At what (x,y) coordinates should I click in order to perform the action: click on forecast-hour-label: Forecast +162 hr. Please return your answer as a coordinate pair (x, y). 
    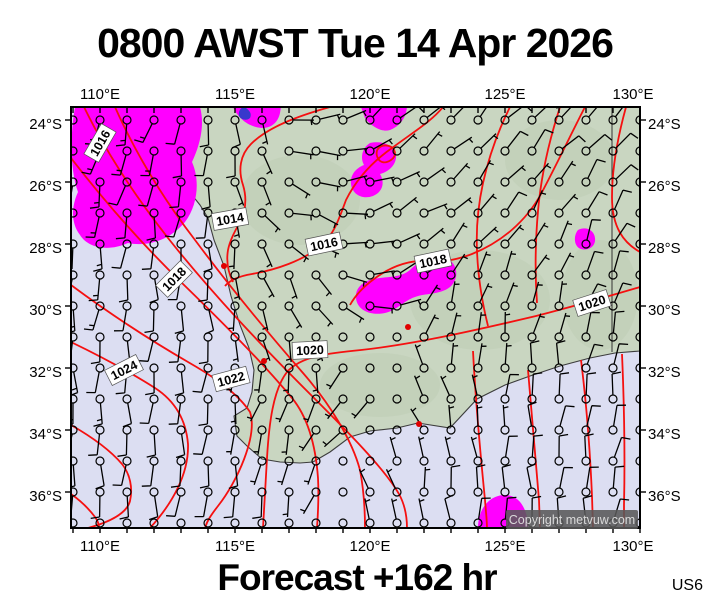
    Looking at the image, I should click on (357, 577).